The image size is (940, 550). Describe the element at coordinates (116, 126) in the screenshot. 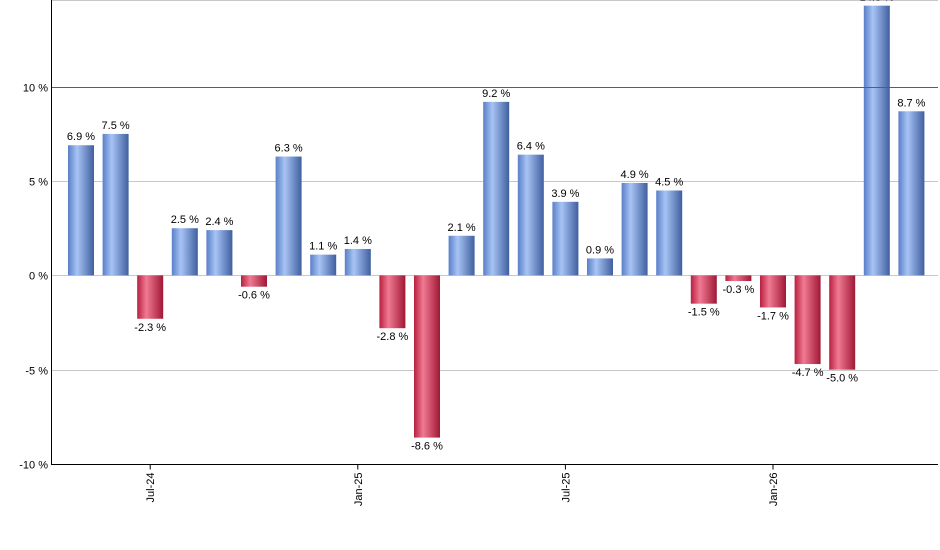

I see `bar-value-label: 7.5 %` at that location.